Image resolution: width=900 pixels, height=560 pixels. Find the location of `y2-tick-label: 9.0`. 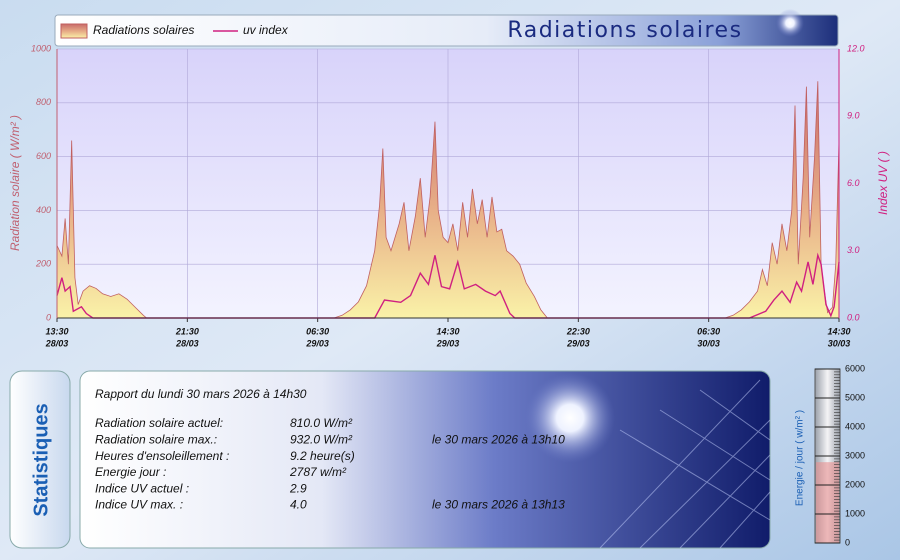

y2-tick-label: 9.0 is located at coordinates (853, 116).